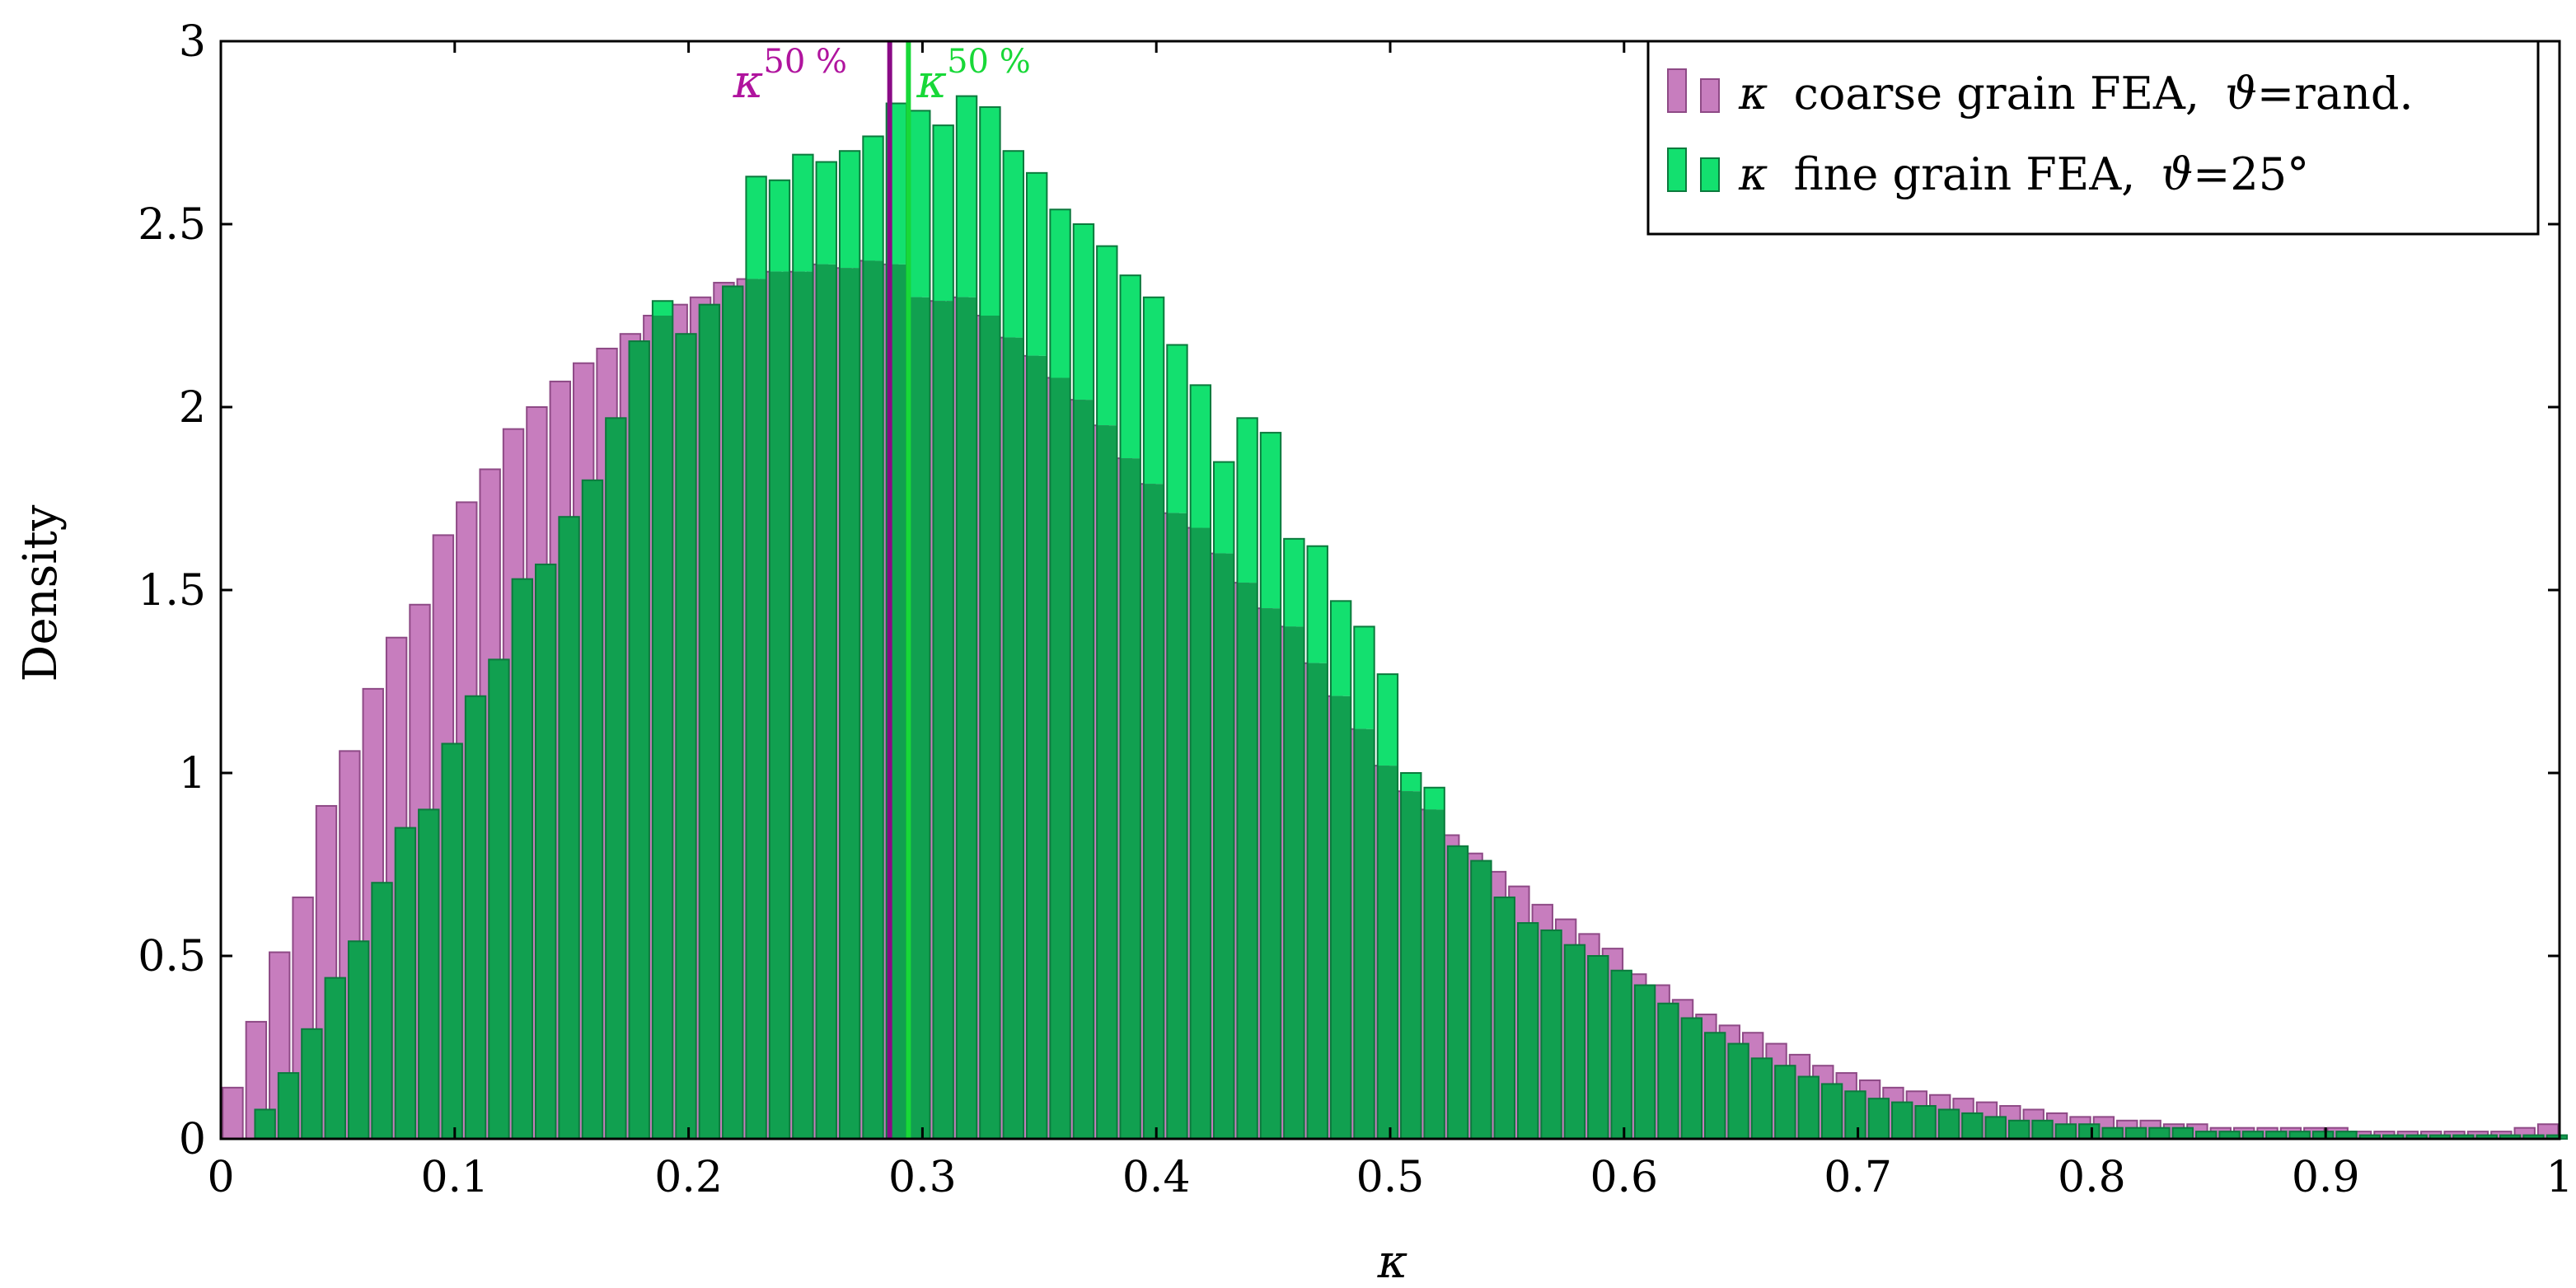  Describe the element at coordinates (1858, 1177) in the screenshot. I see `x-tick-label-7: 0.7` at that location.